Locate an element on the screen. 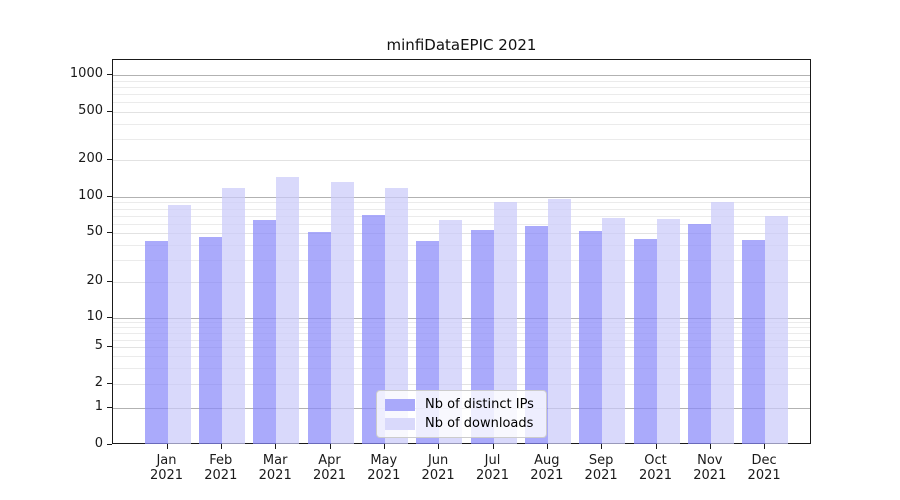  bar-dec-s1 is located at coordinates (777, 330).